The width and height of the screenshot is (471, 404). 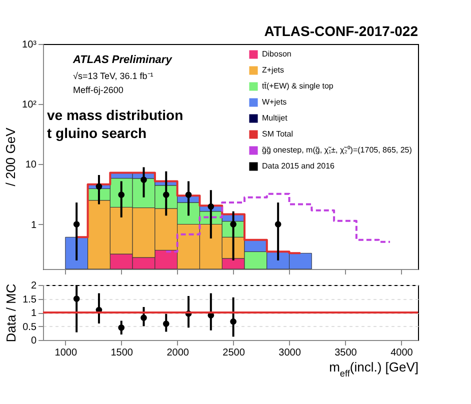 What do you see at coordinates (290, 353) in the screenshot?
I see `x-tick-label: 3000` at bounding box center [290, 353].